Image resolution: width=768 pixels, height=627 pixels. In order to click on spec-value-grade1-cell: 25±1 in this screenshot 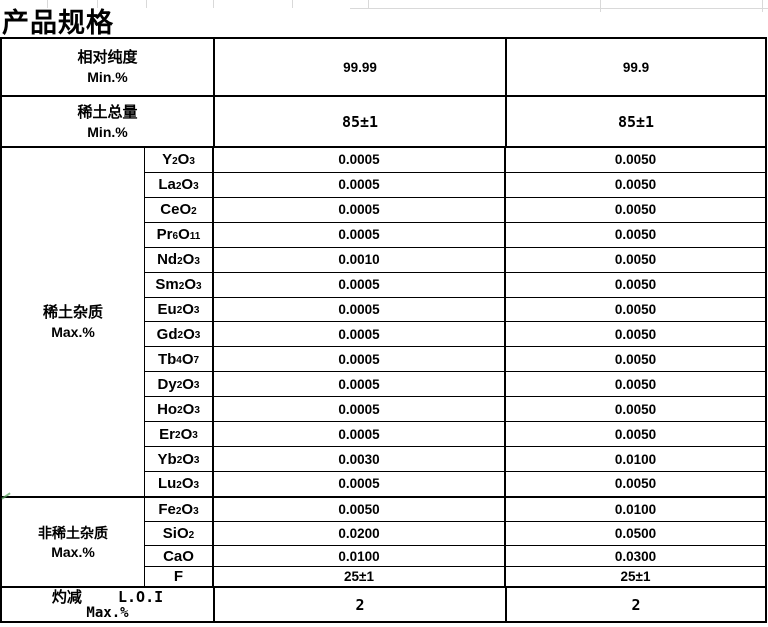, I will do `click(360, 576)`.